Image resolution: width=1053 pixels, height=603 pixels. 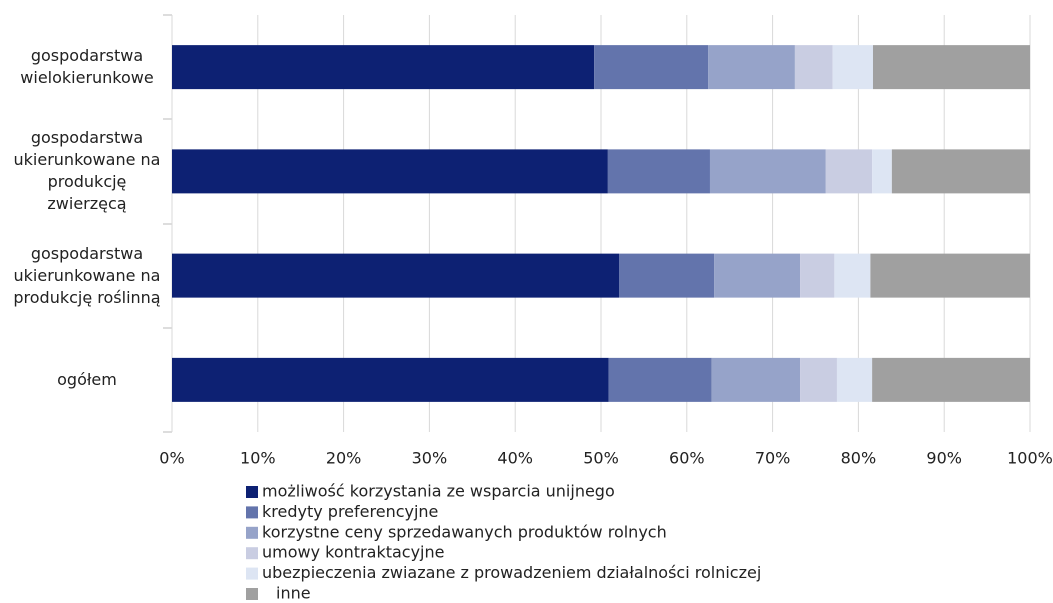 What do you see at coordinates (344, 458) in the screenshot?
I see `x-tick-label: 20%` at bounding box center [344, 458].